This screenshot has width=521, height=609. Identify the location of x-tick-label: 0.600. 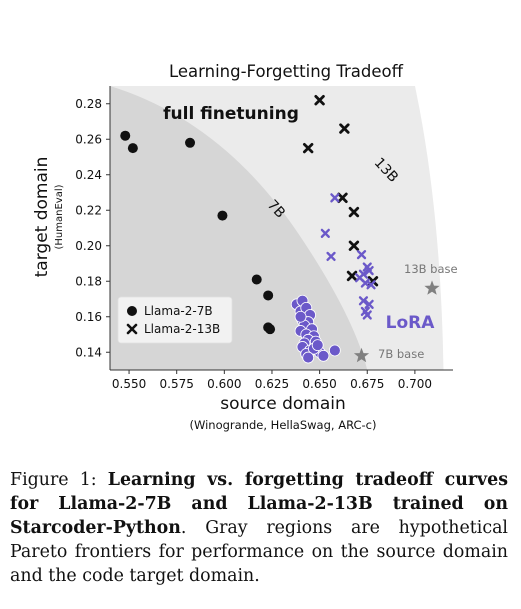
(224, 384).